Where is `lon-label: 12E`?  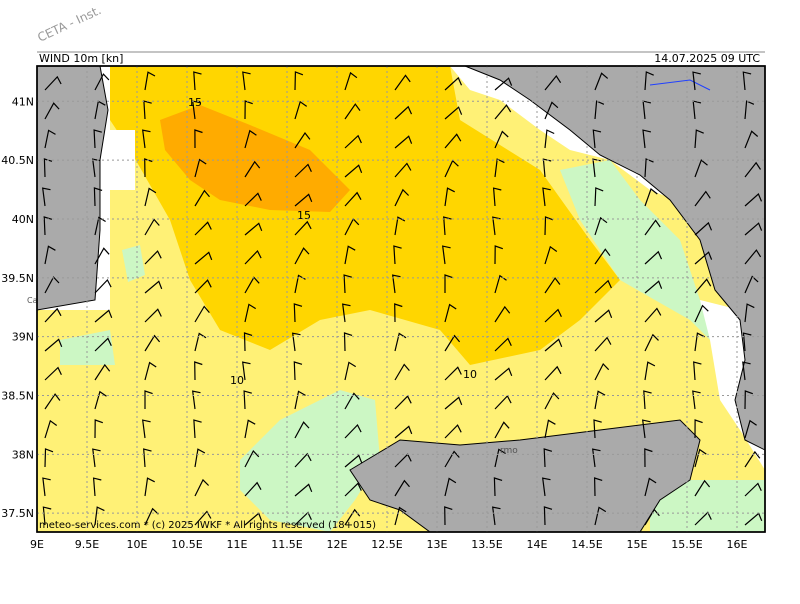 lon-label: 12E is located at coordinates (337, 544).